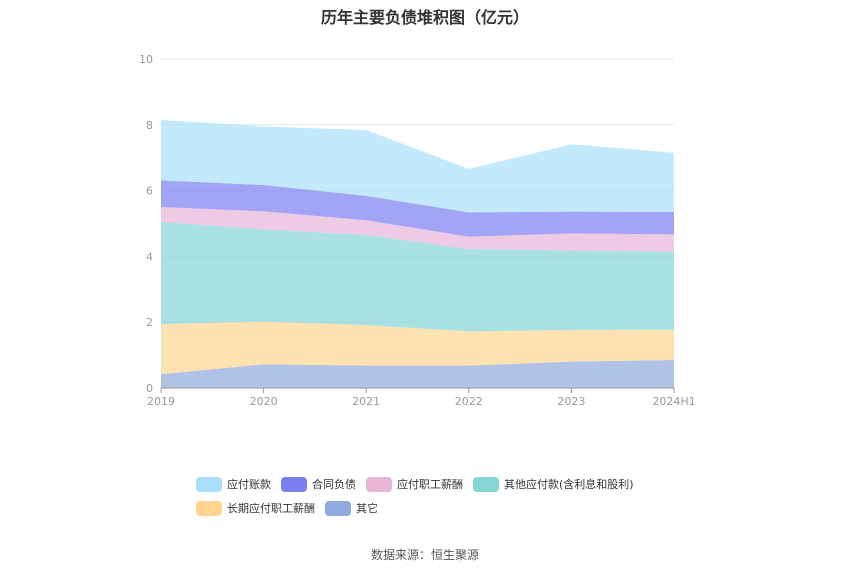  What do you see at coordinates (424, 555) in the screenshot?
I see `source-note: 数据来源：恒生聚源` at bounding box center [424, 555].